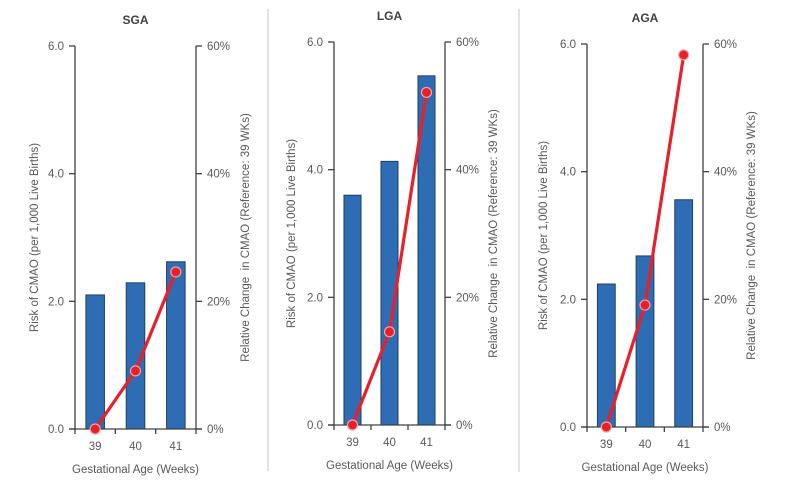  Describe the element at coordinates (390, 16) in the screenshot. I see `chart-title: LGA` at that location.